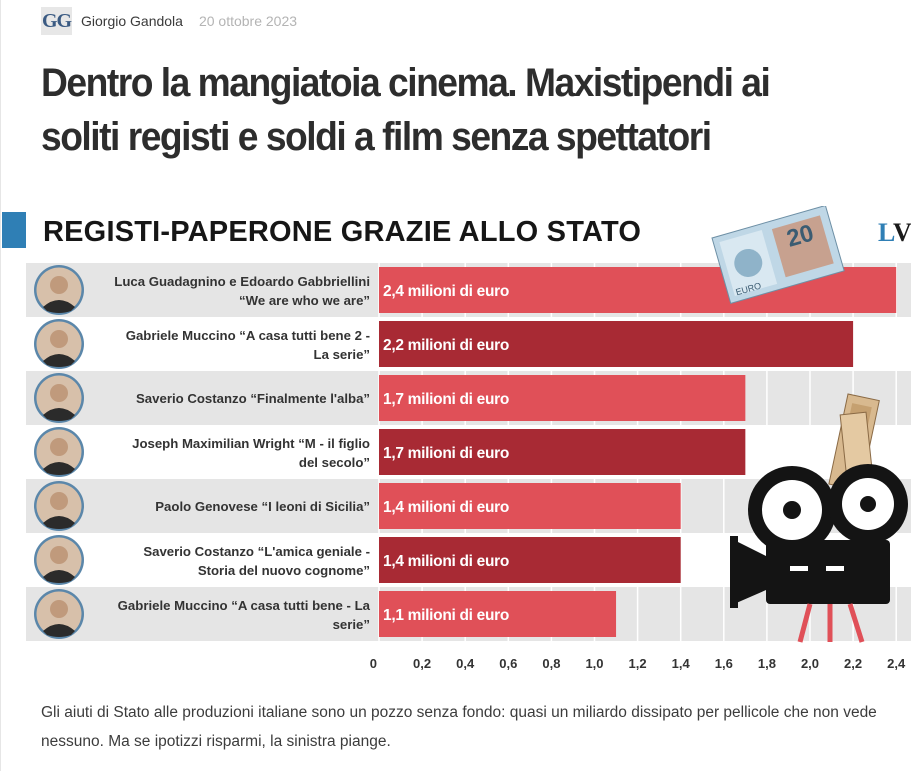 The height and width of the screenshot is (771, 911). I want to click on publish-date: 20 ottobre 2023, so click(248, 21).